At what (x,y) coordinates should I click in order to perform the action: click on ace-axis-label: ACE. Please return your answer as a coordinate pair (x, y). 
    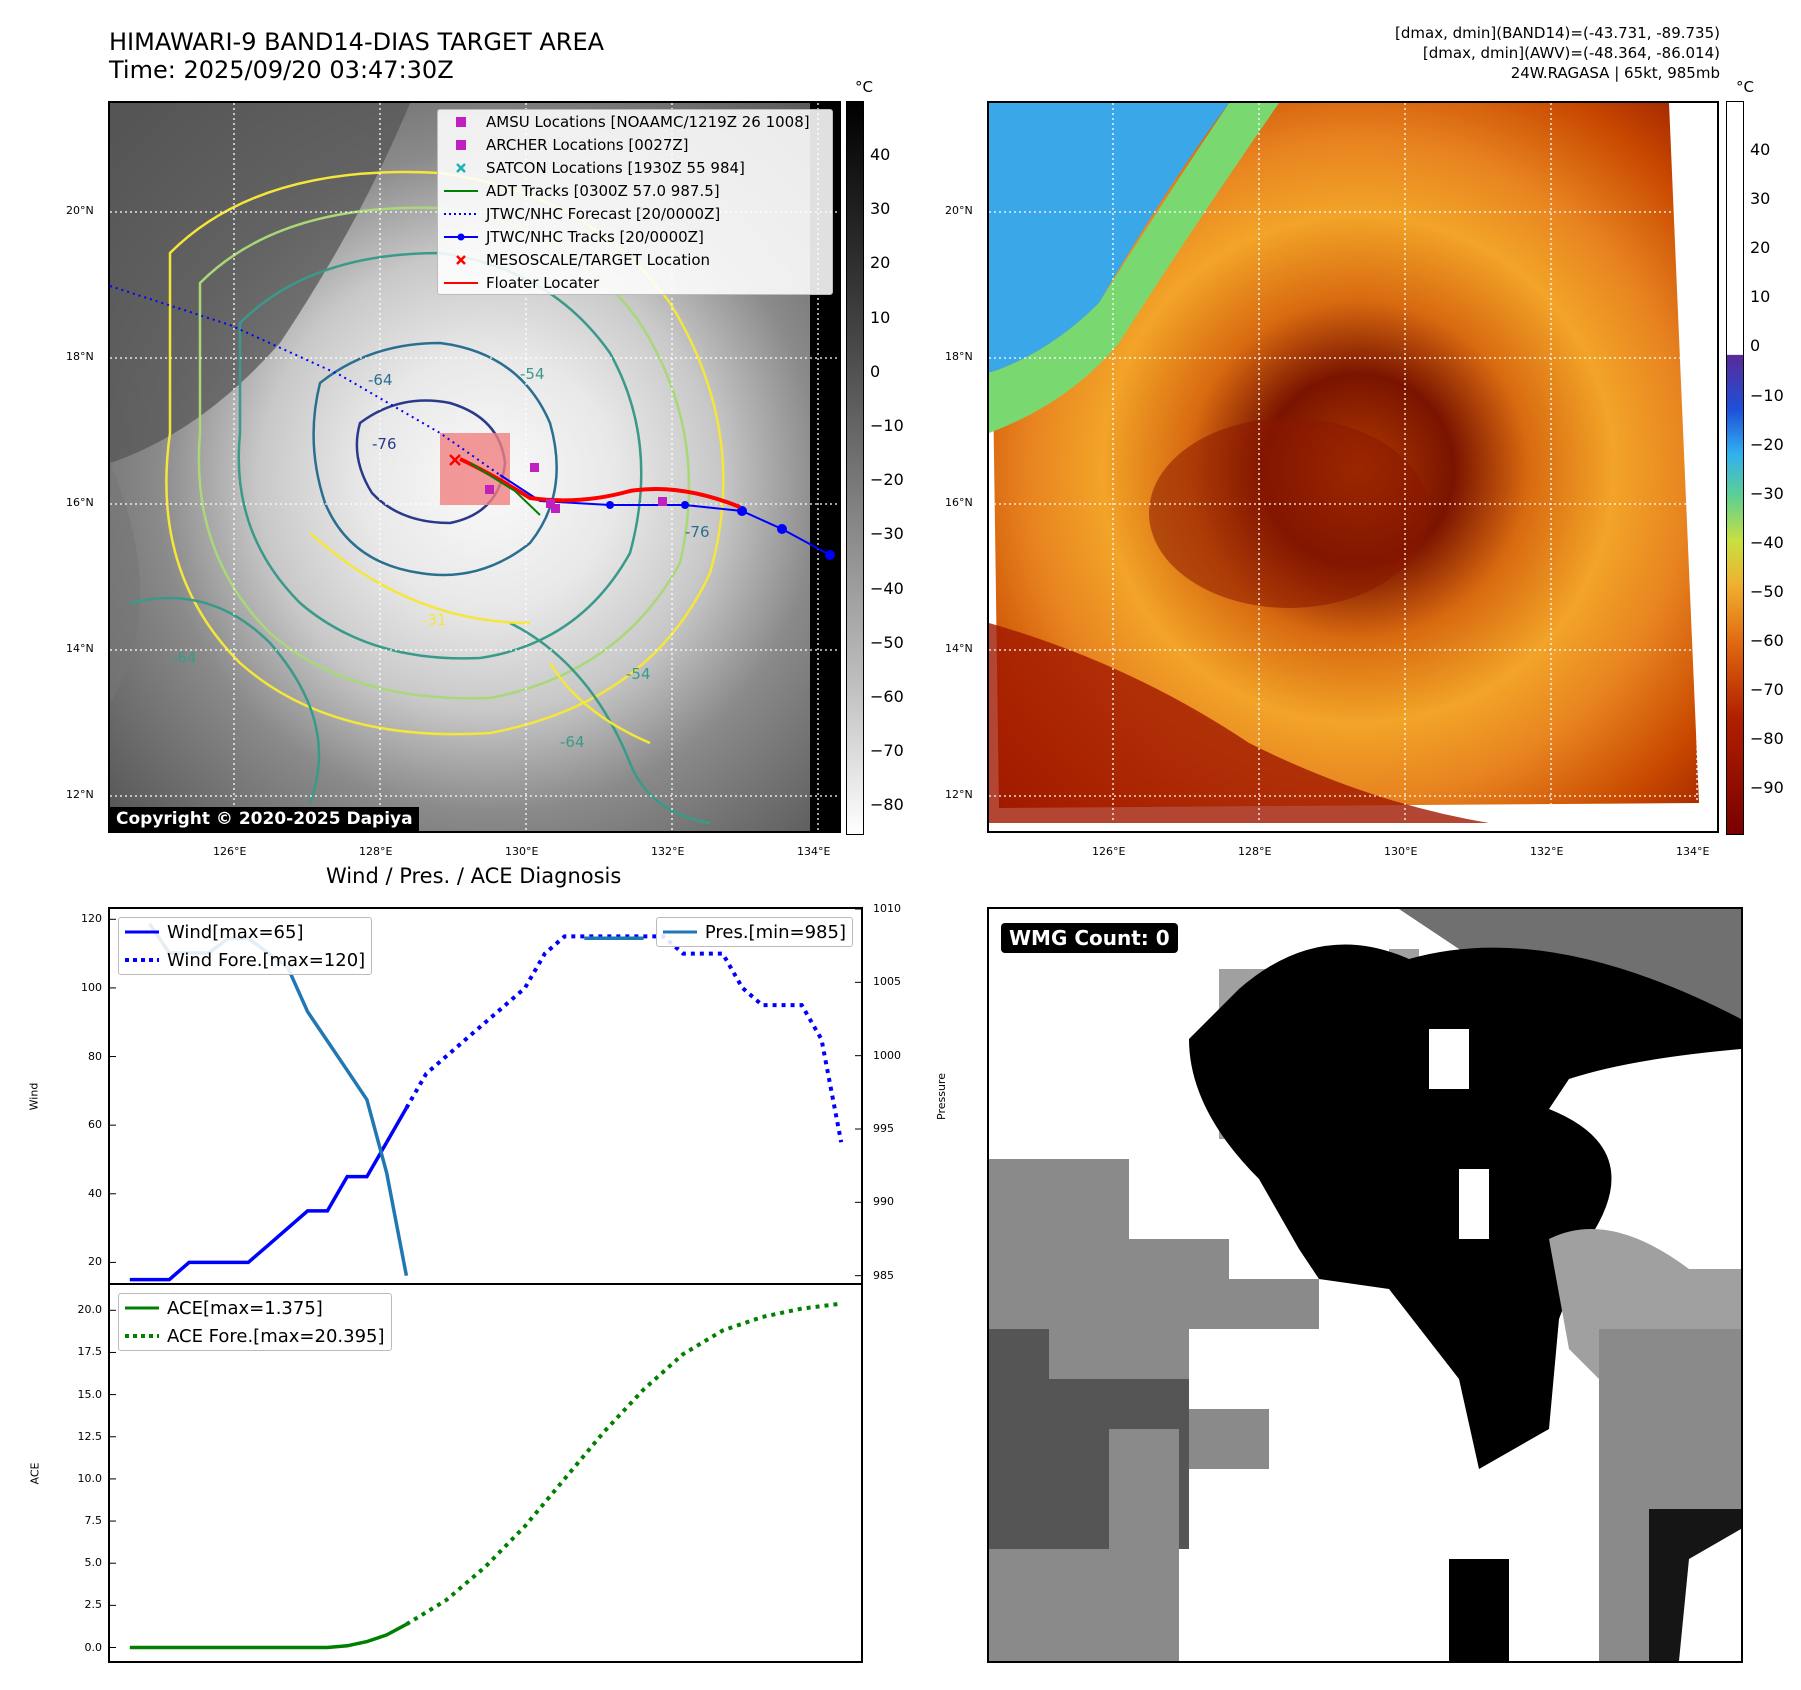
    Looking at the image, I should click on (35, 1473).